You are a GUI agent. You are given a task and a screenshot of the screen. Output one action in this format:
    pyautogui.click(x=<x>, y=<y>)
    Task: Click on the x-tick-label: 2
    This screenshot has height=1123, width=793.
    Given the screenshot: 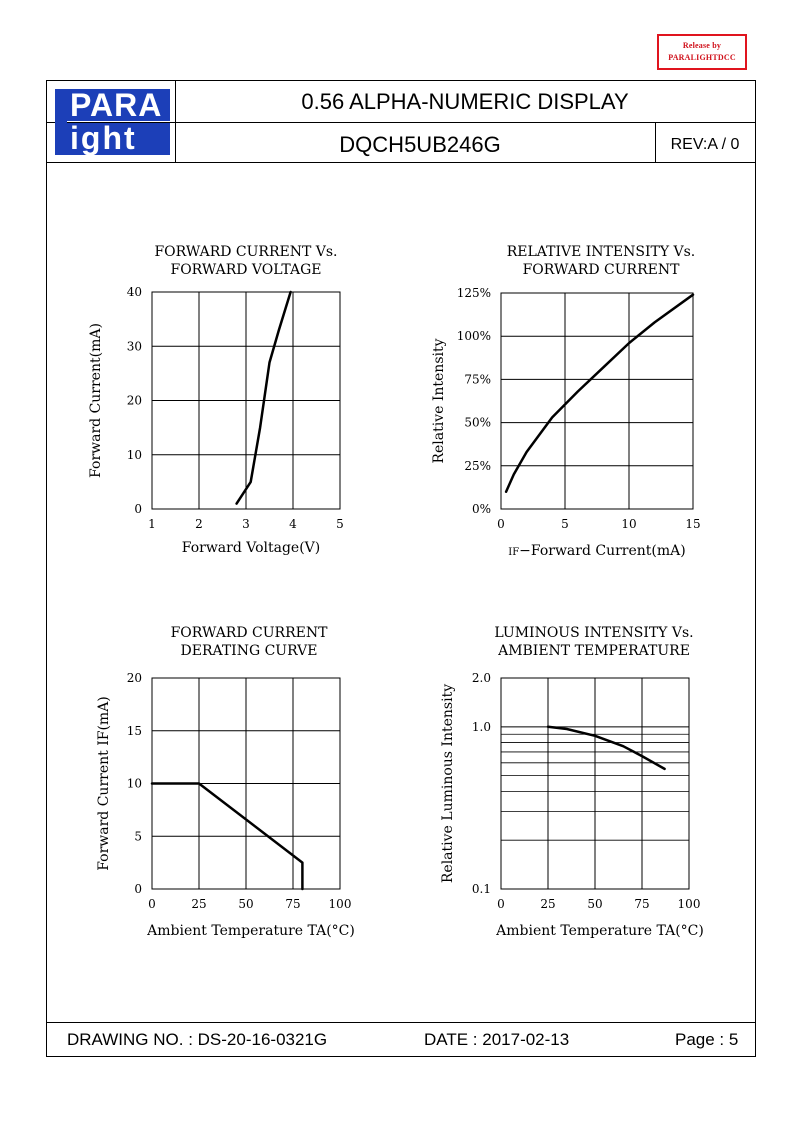 What is the action you would take?
    pyautogui.click(x=199, y=524)
    